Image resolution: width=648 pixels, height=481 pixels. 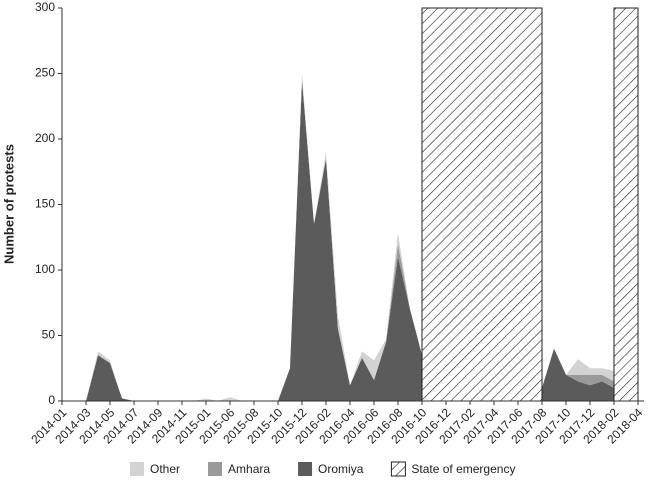 What do you see at coordinates (45, 269) in the screenshot?
I see `y-tick-label: 100` at bounding box center [45, 269].